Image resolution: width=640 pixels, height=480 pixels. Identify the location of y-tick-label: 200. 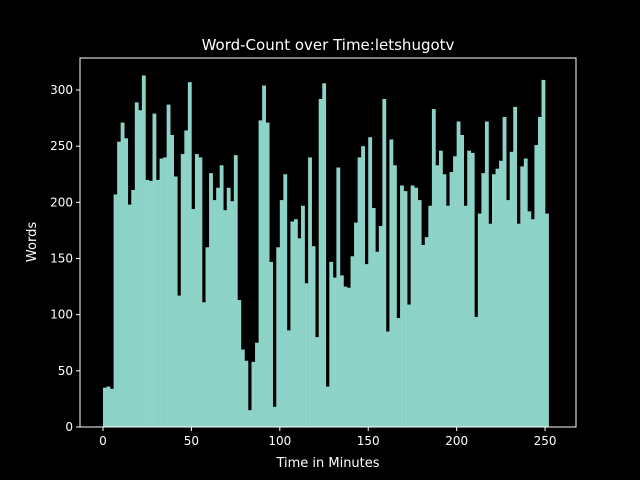
(61, 202).